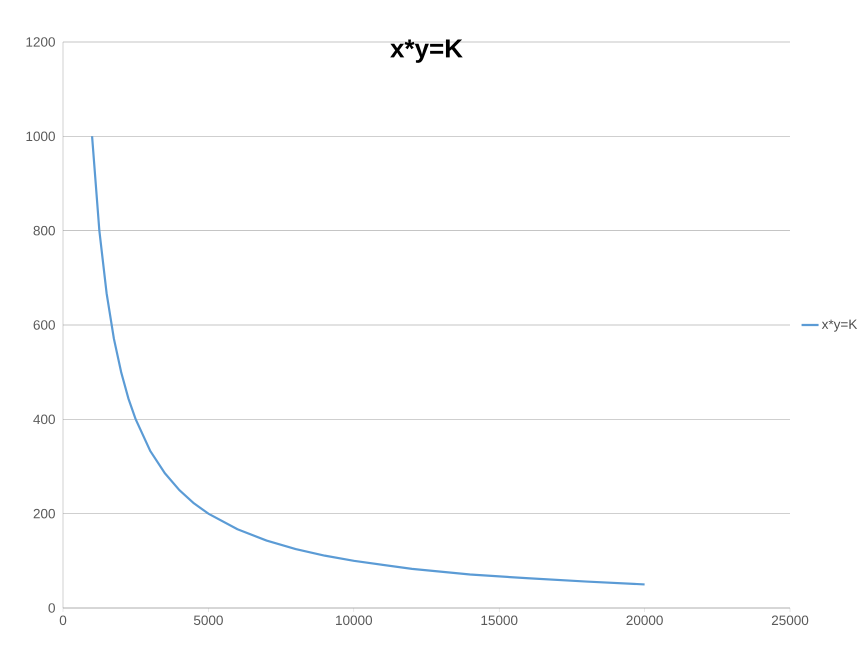  What do you see at coordinates (40, 137) in the screenshot?
I see `y-tick-label: 1000` at bounding box center [40, 137].